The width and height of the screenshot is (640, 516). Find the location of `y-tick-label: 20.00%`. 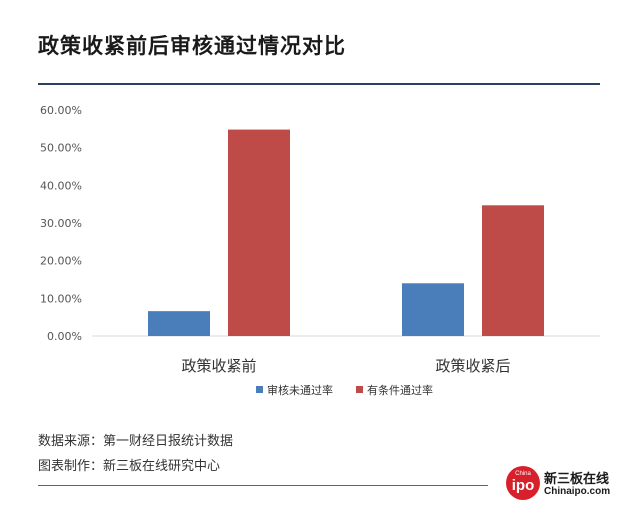

y-tick-label: 20.00% is located at coordinates (61, 261).